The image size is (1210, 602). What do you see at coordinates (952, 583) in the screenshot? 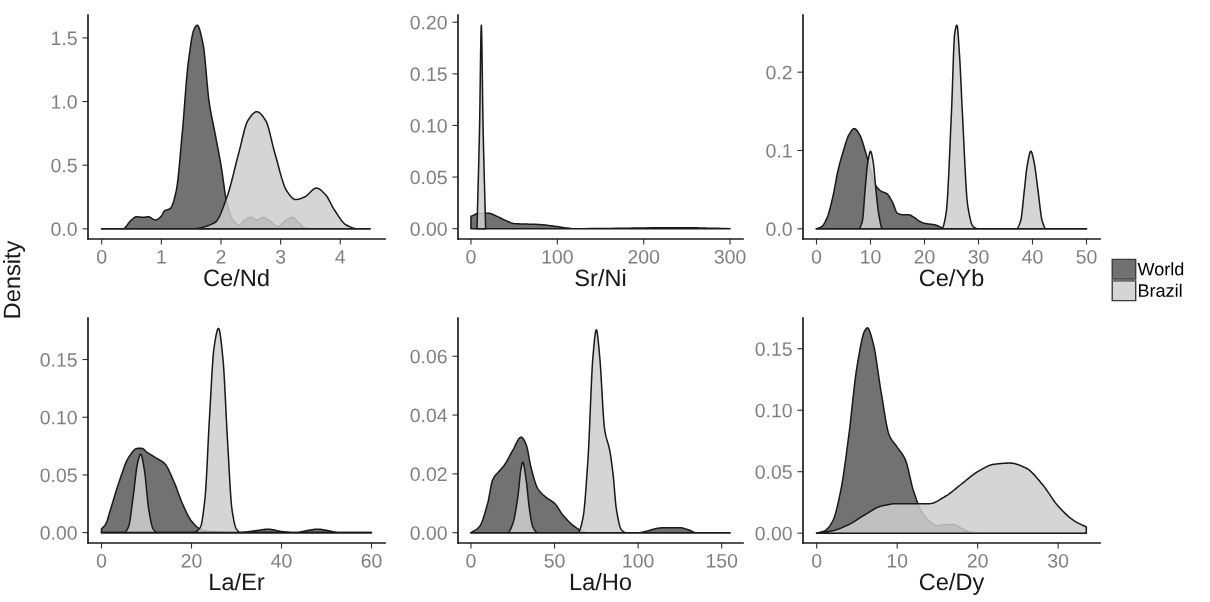
I see `x-axis-title: Ce/Dy` at bounding box center [952, 583].